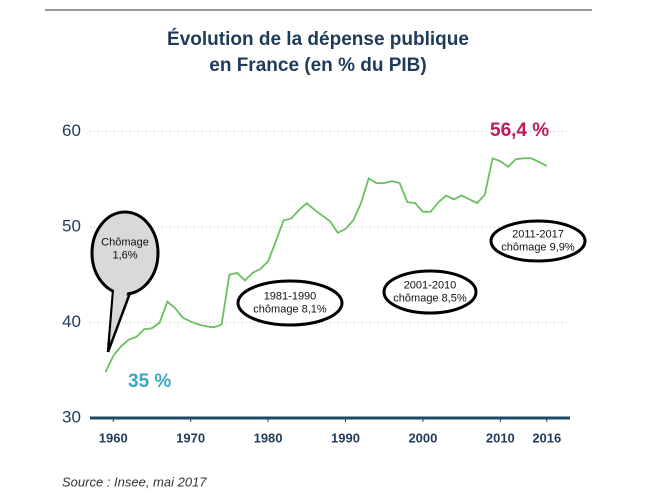 This screenshot has height=499, width=658. Describe the element at coordinates (113, 437) in the screenshot. I see `x-tick-label: 1960` at that location.